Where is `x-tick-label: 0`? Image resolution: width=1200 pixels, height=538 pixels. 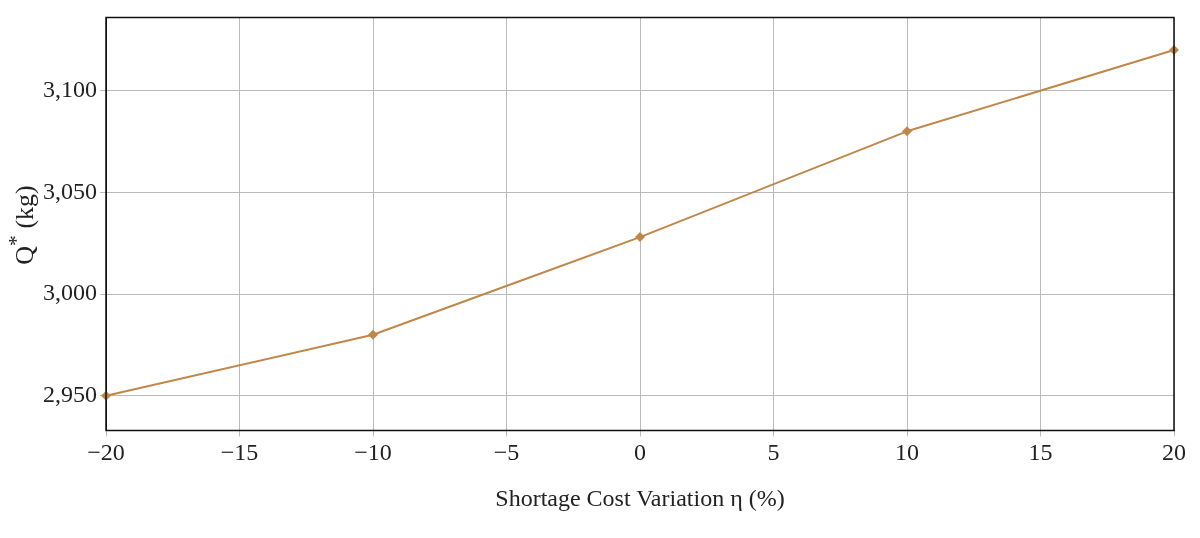
x-tick-label: 0 is located at coordinates (640, 452).